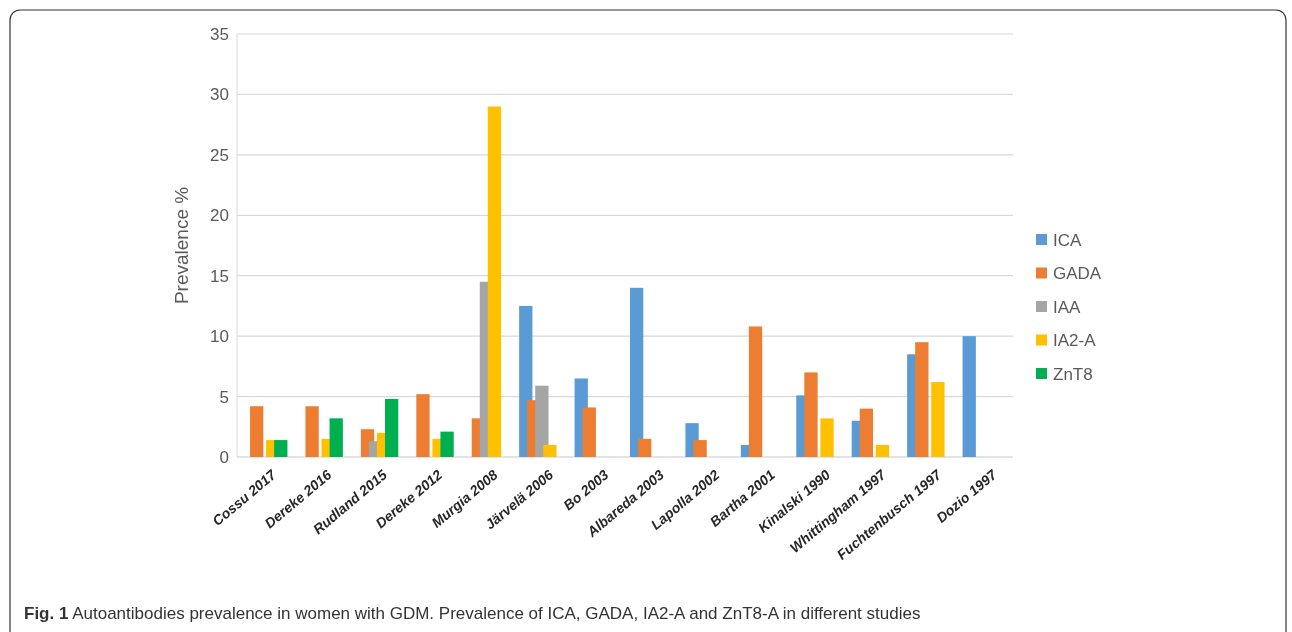 The height and width of the screenshot is (632, 1292). What do you see at coordinates (224, 397) in the screenshot?
I see `y-tick-label: 5` at bounding box center [224, 397].